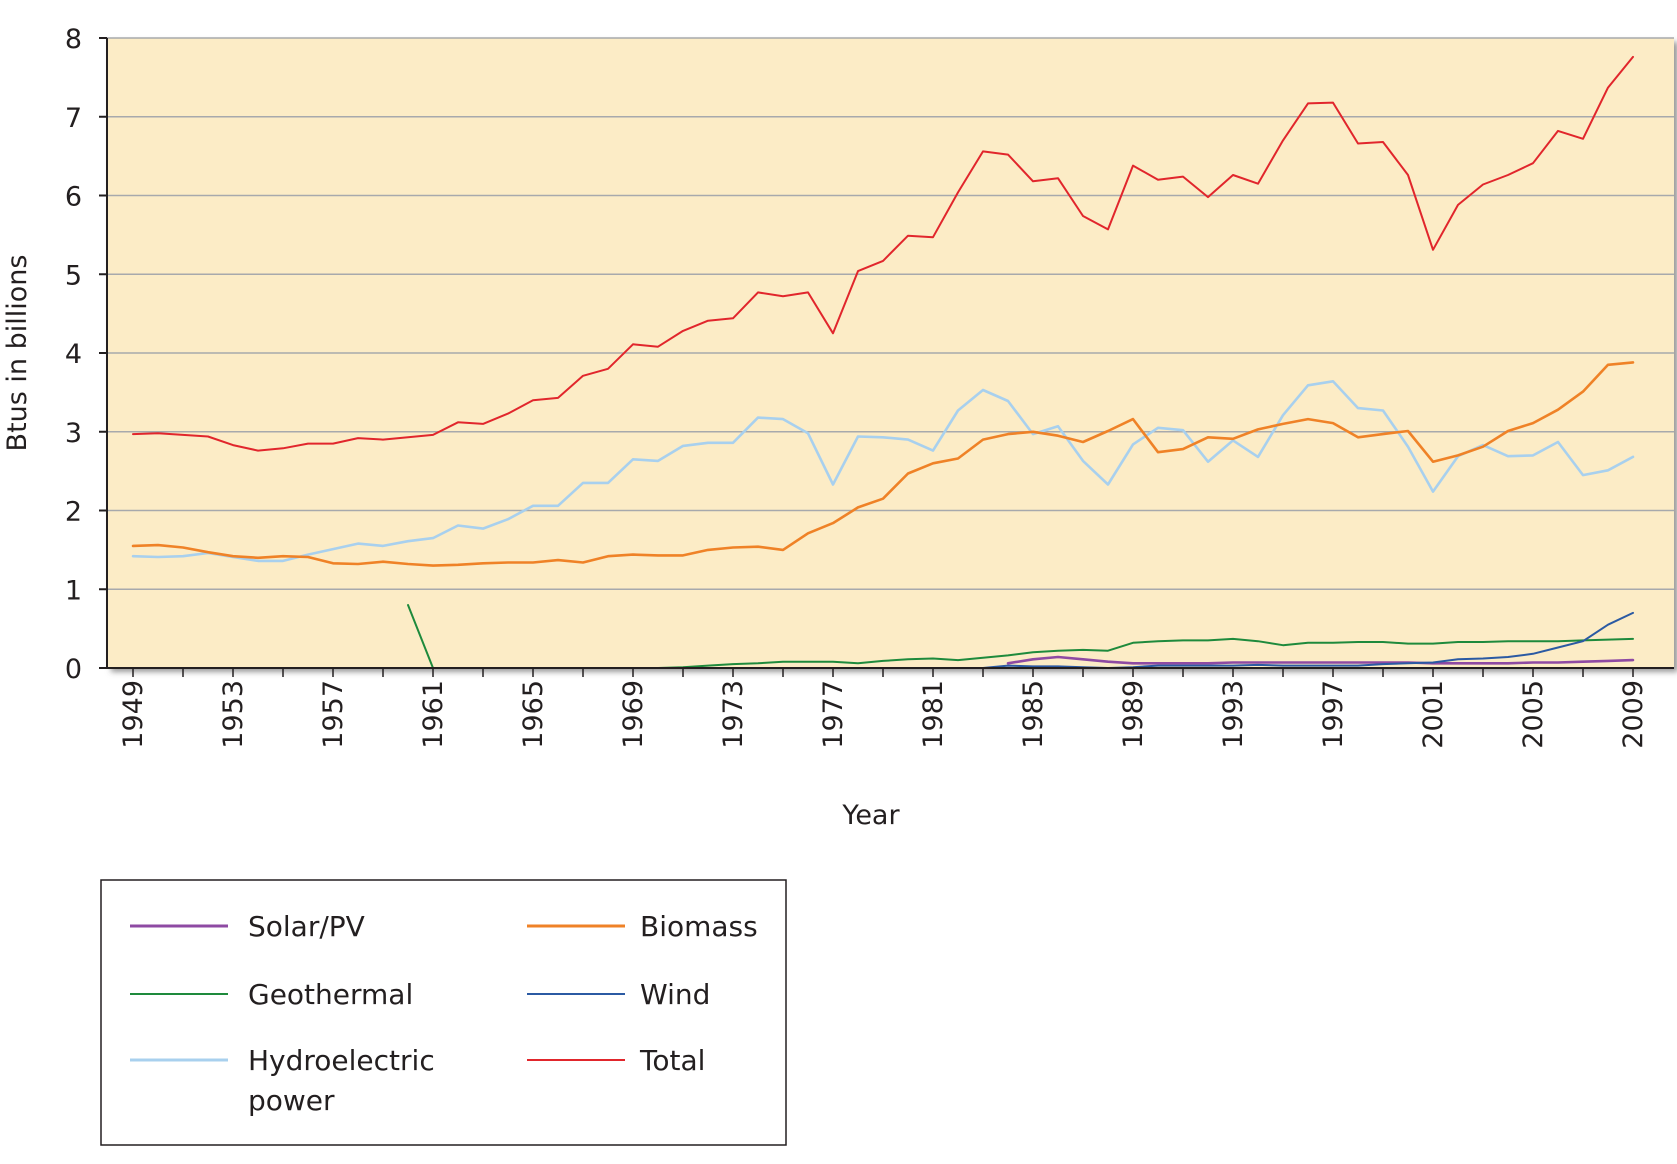  Describe the element at coordinates (633, 714) in the screenshot. I see `x-tick-label: 1969` at that location.